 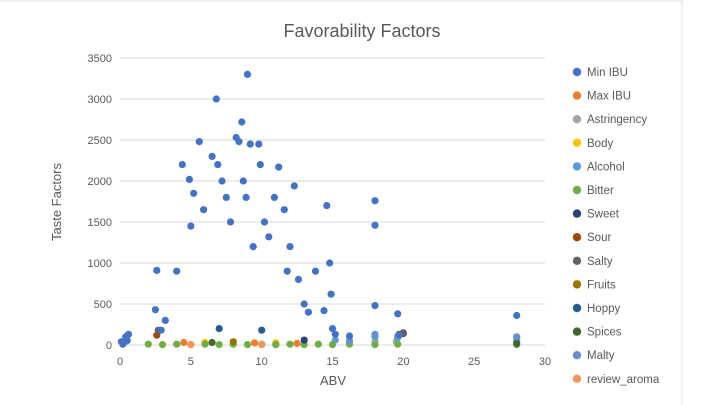 What do you see at coordinates (100, 223) in the screenshot?
I see `y-tick-label: 1500` at bounding box center [100, 223].